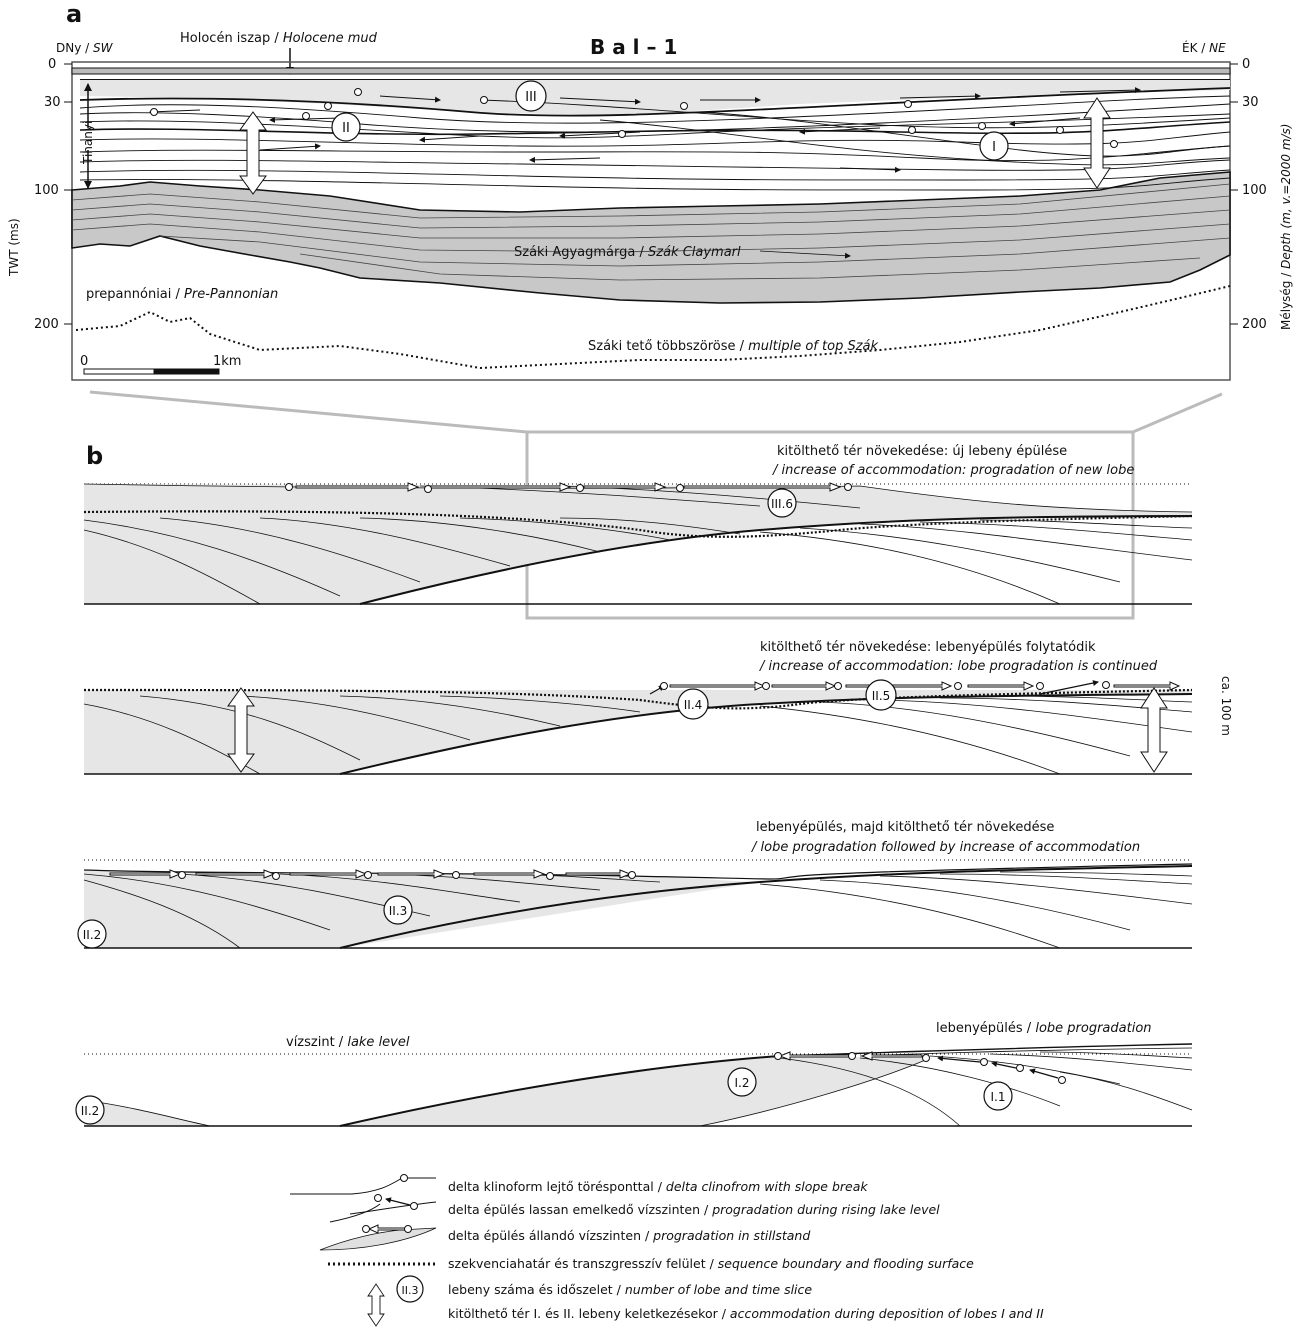 This screenshot has width=1298, height=1327. What do you see at coordinates (742, 1083) in the screenshot?
I see `svg-text: I.2` at bounding box center [742, 1083].